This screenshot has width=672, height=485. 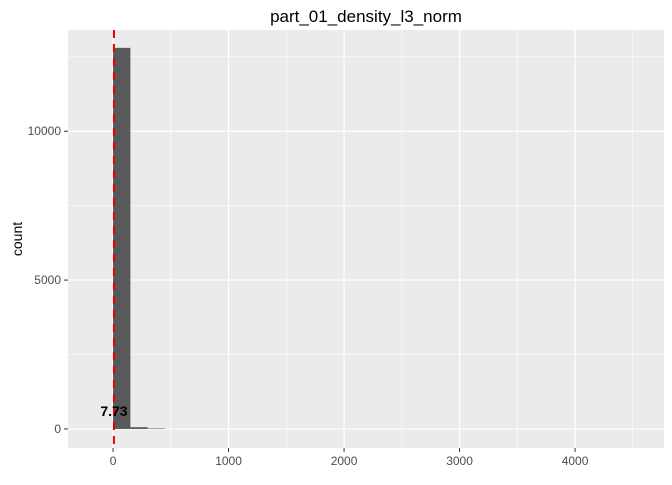 I want to click on histogram-bars, so click(x=139, y=238).